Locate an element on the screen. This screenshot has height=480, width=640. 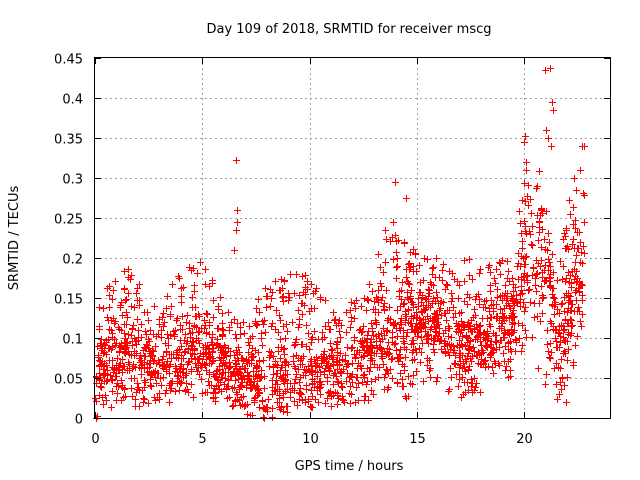
x-tick-label: 20 is located at coordinates (524, 439).